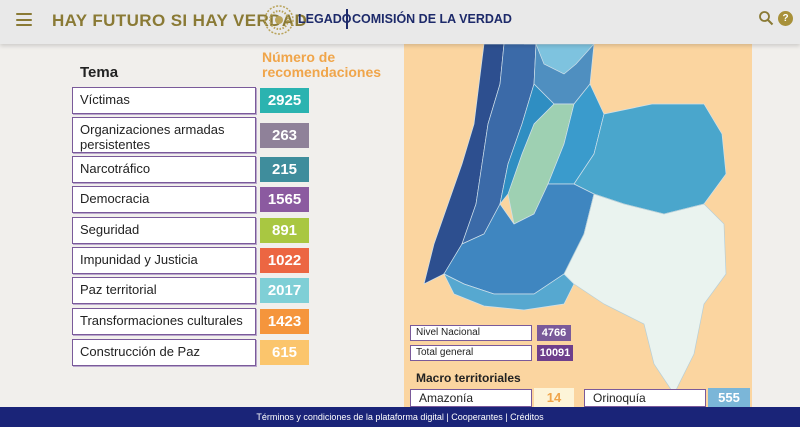 The image size is (800, 427). I want to click on value-cell: 2925, so click(284, 100).